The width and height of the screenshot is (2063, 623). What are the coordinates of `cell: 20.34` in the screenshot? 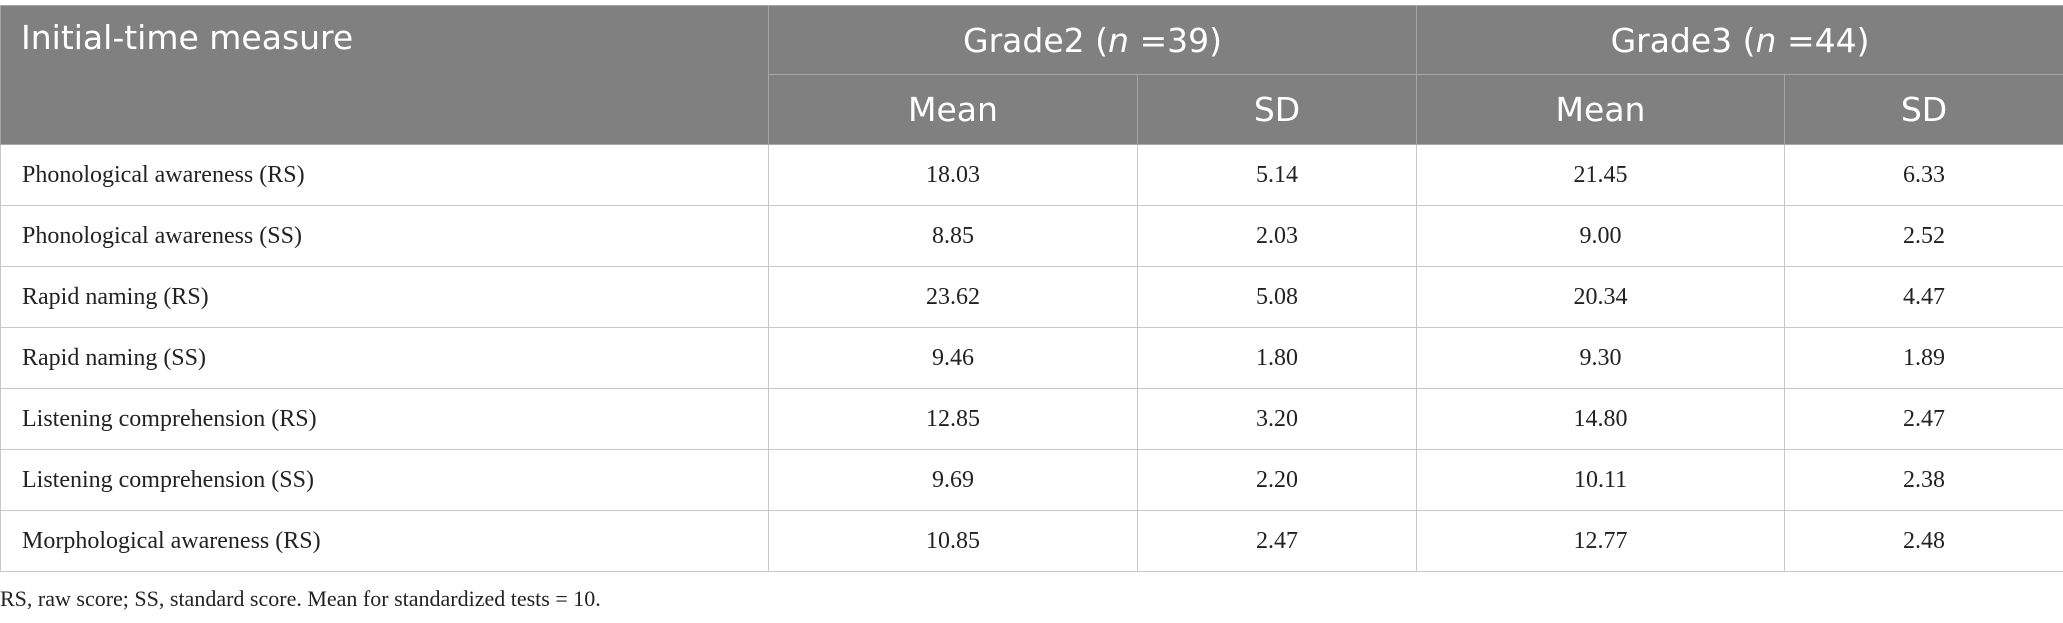 It's located at (1601, 297).